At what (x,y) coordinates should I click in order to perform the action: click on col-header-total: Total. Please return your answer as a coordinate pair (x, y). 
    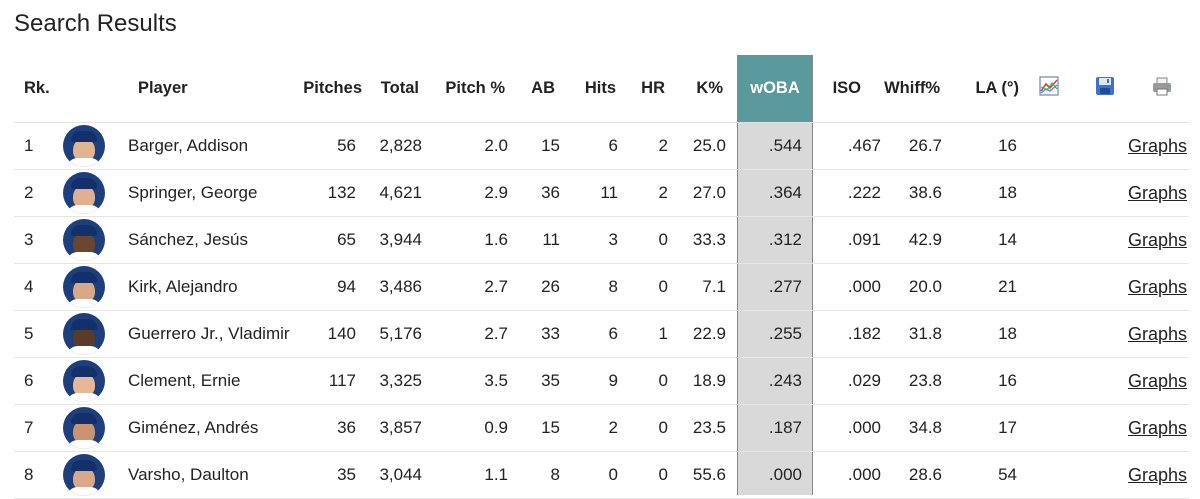
    Looking at the image, I should click on (399, 88).